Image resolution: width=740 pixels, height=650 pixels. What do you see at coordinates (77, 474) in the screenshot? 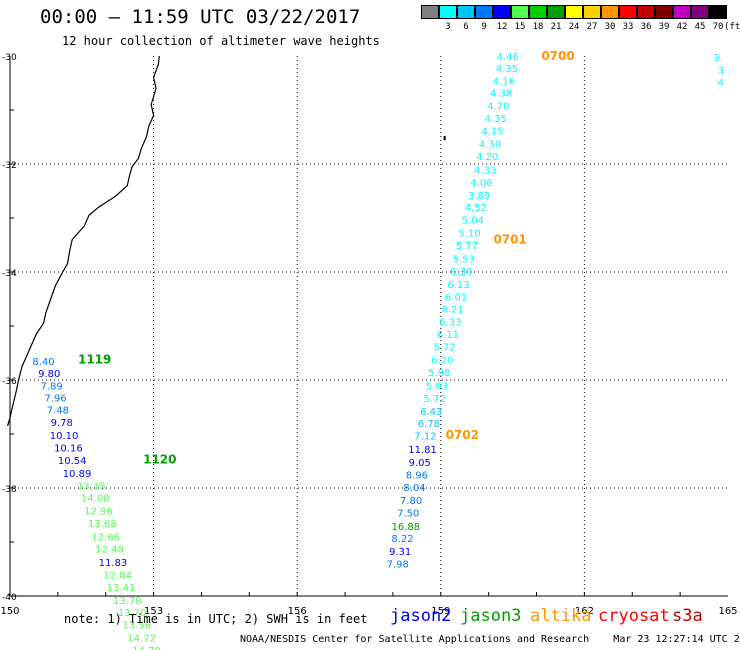
I see `wave-height-value: 10.89` at bounding box center [77, 474].